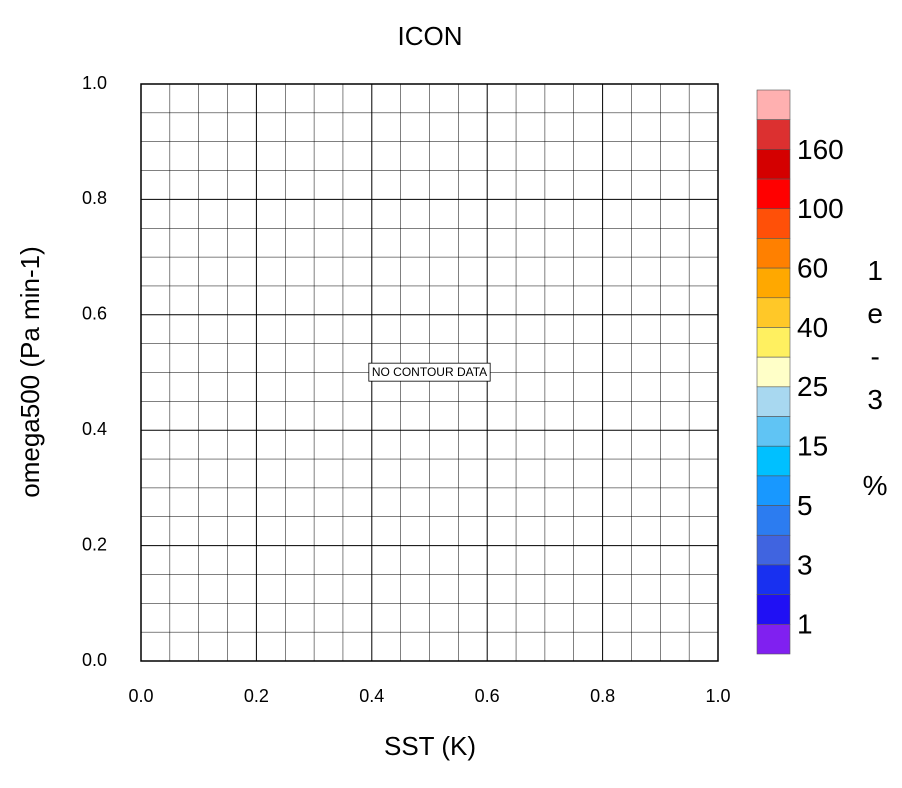 The width and height of the screenshot is (902, 788). I want to click on x-tick-label: 1.0, so click(717, 696).